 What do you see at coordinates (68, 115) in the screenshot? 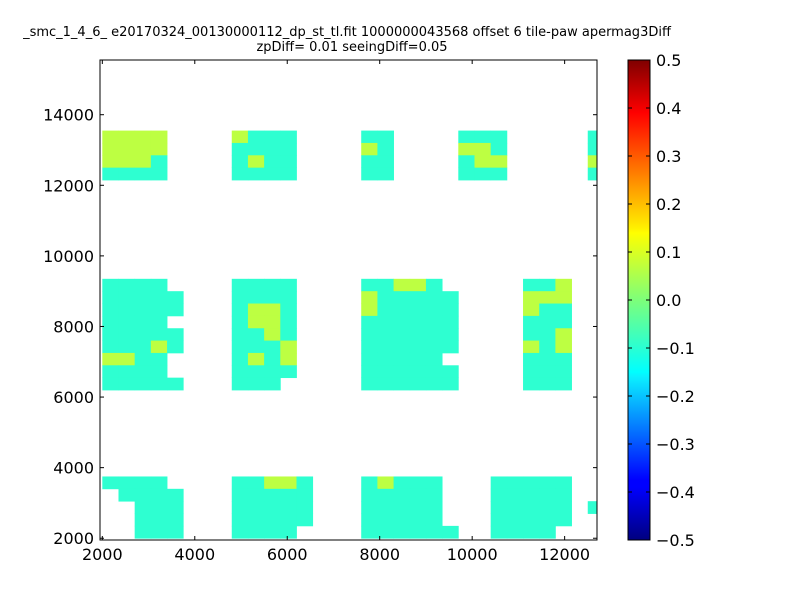
I see `y-tick-label: 14000` at bounding box center [68, 115].